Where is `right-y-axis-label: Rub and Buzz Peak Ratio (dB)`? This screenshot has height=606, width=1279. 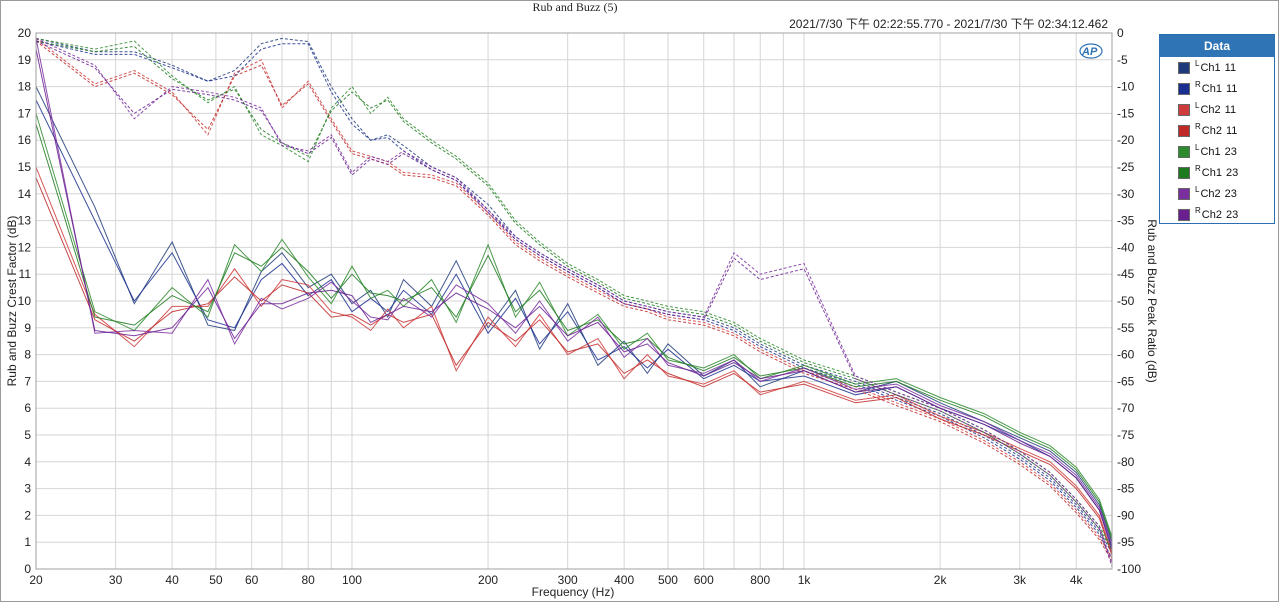 right-y-axis-label: Rub and Buzz Peak Ratio (dB) is located at coordinates (1152, 300).